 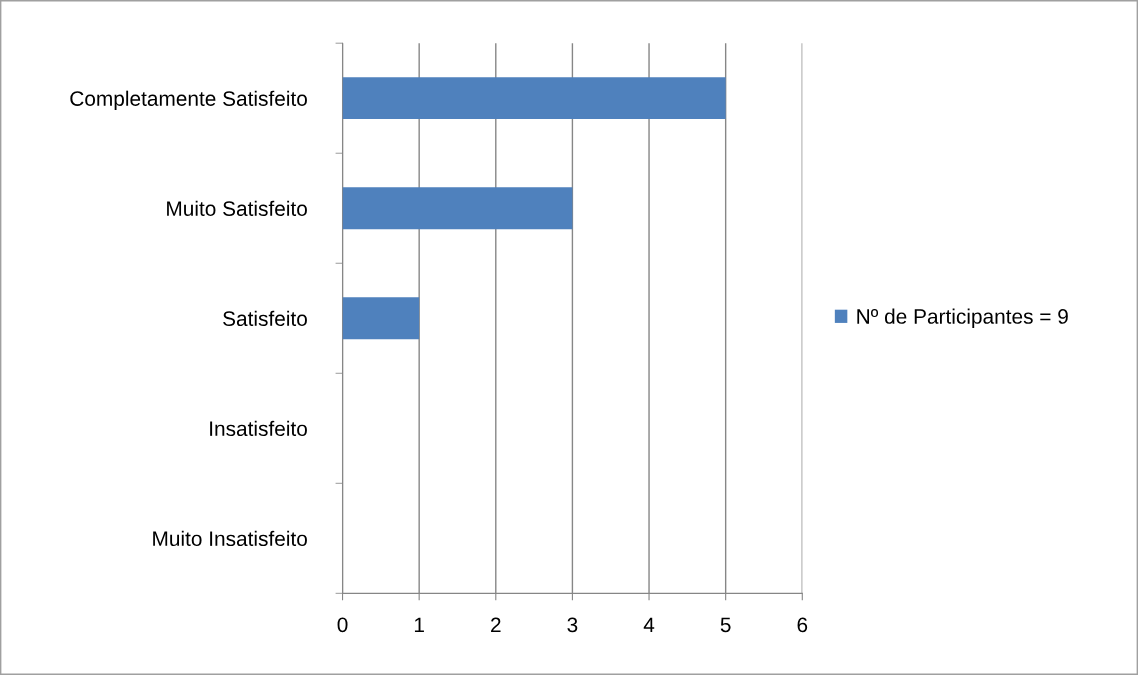 I want to click on y-tick-label: Muito Satisfeito, so click(x=237, y=208).